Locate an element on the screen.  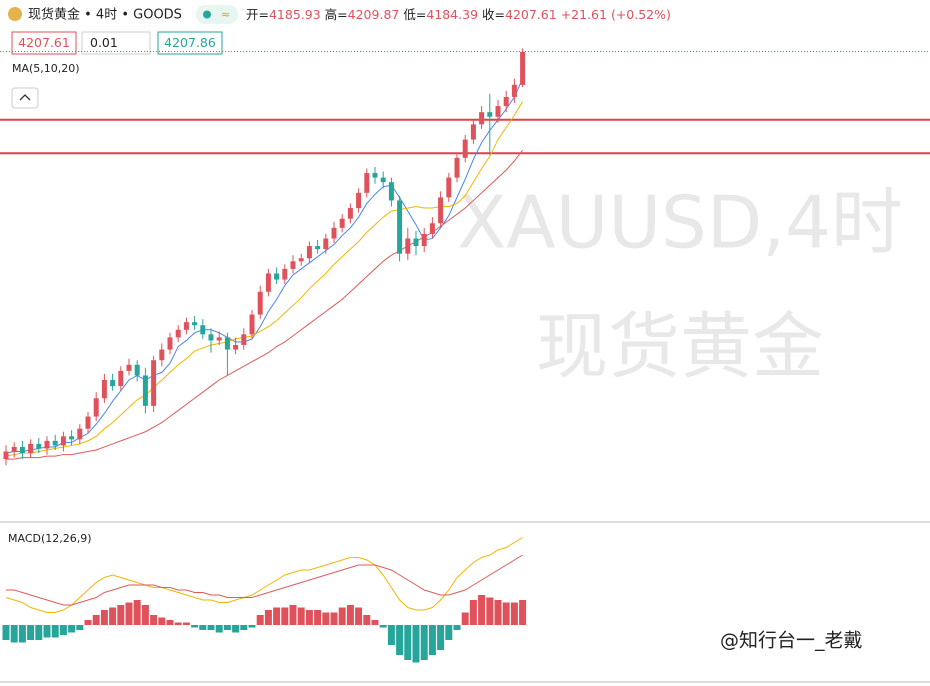
macd-label: MACD(12,26,9) is located at coordinates (50, 538).